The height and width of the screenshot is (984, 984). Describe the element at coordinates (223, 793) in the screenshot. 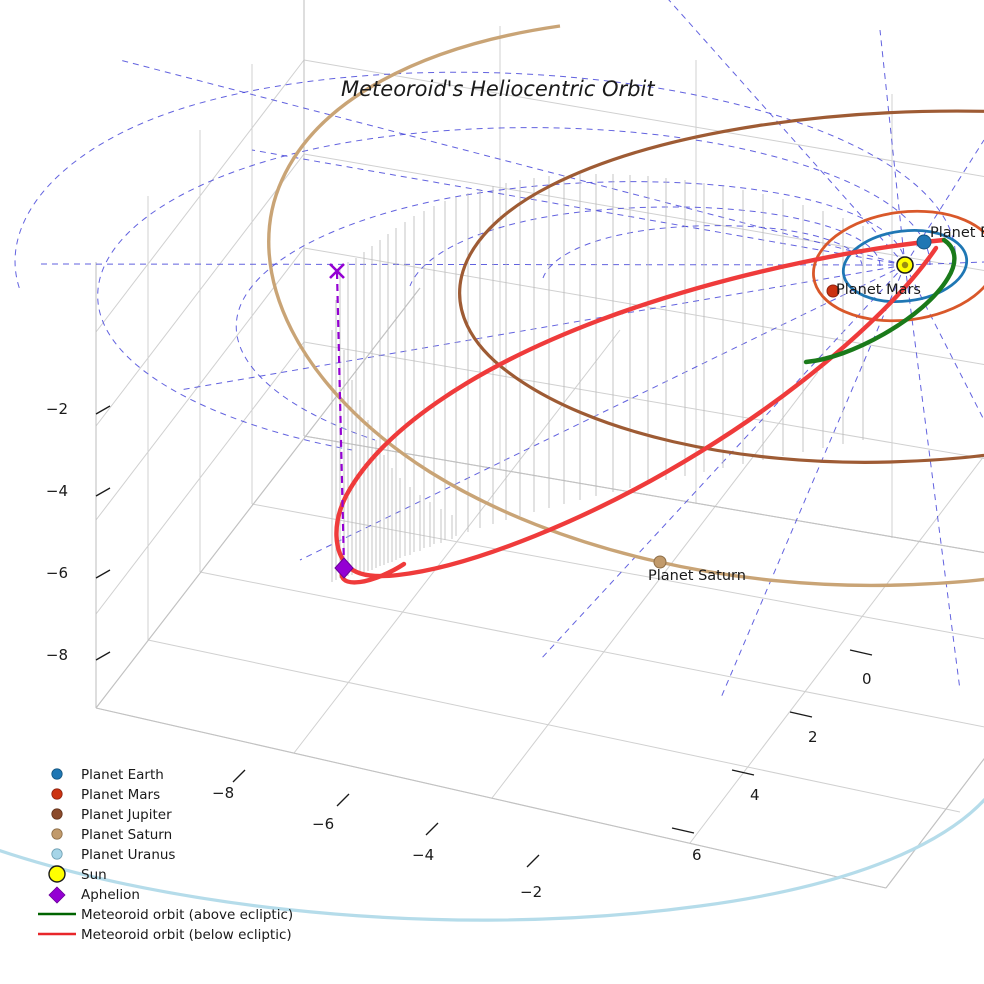

I see `x-tick-label: −8` at that location.